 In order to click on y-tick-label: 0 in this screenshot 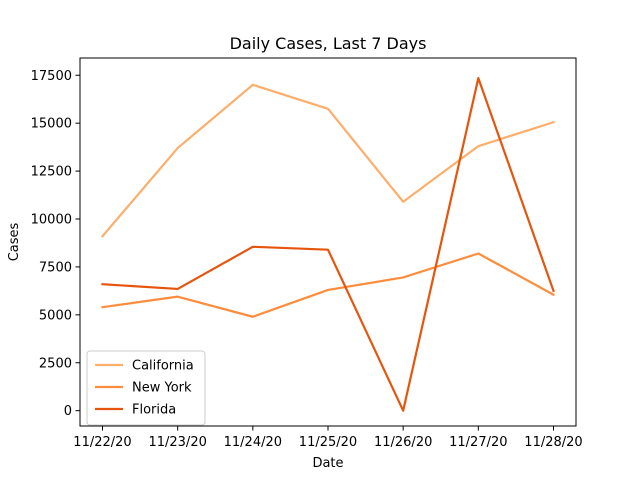, I will do `click(68, 411)`.